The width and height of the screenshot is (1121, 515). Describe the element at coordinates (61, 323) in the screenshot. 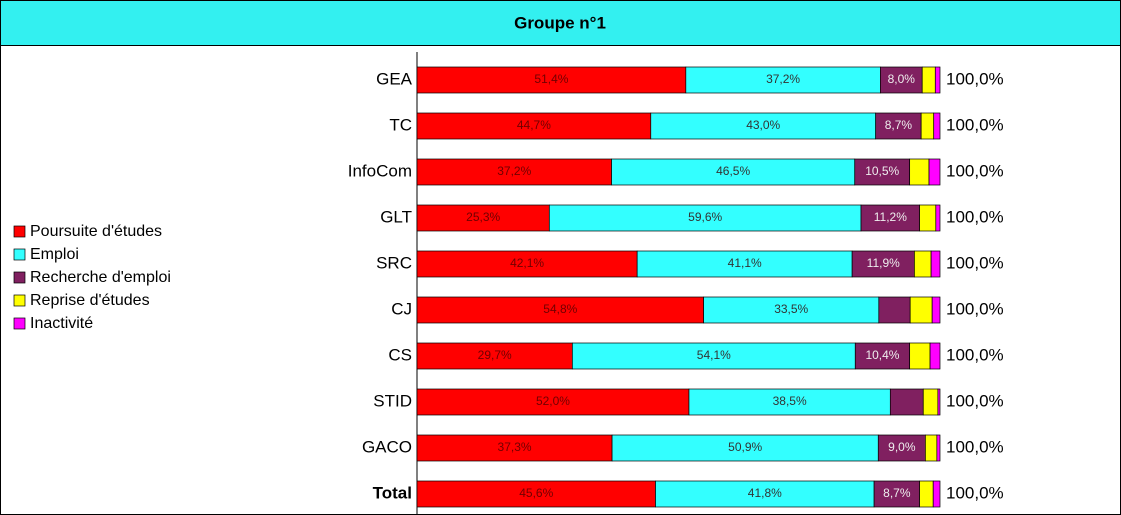

I see `legend-label: Inactivité` at that location.